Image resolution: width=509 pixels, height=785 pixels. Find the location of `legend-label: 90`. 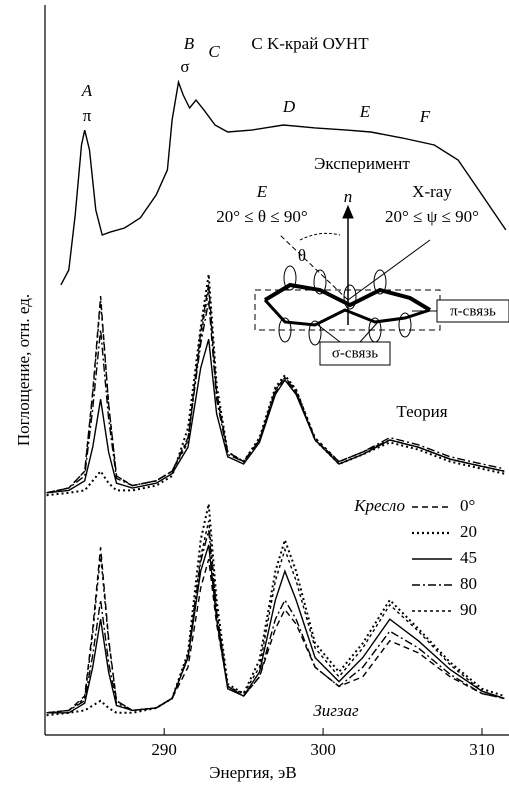

legend-label: 90 is located at coordinates (468, 609).